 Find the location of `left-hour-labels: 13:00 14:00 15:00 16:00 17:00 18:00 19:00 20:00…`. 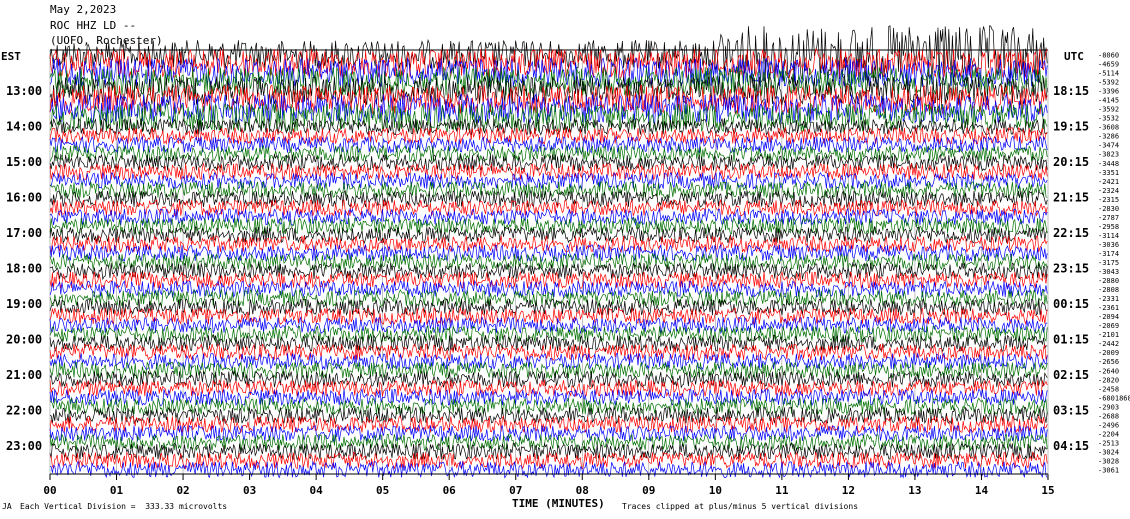

left-hour-labels: 13:00 14:00 15:00 16:00 17:00 18:00 19:00 20:00… is located at coordinates (24, 268).